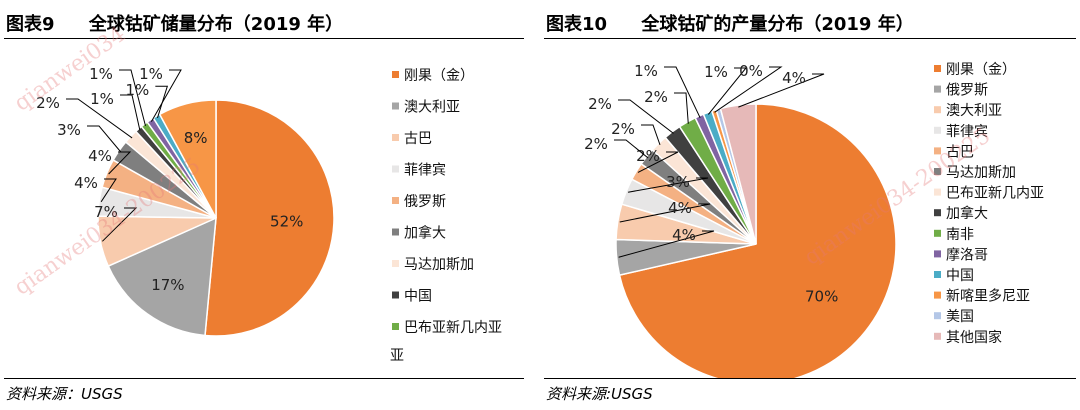 The width and height of the screenshot is (1080, 410). I want to click on chart-title-row: 图表9 全球钴矿储量分布（2019 年）, so click(174, 25).